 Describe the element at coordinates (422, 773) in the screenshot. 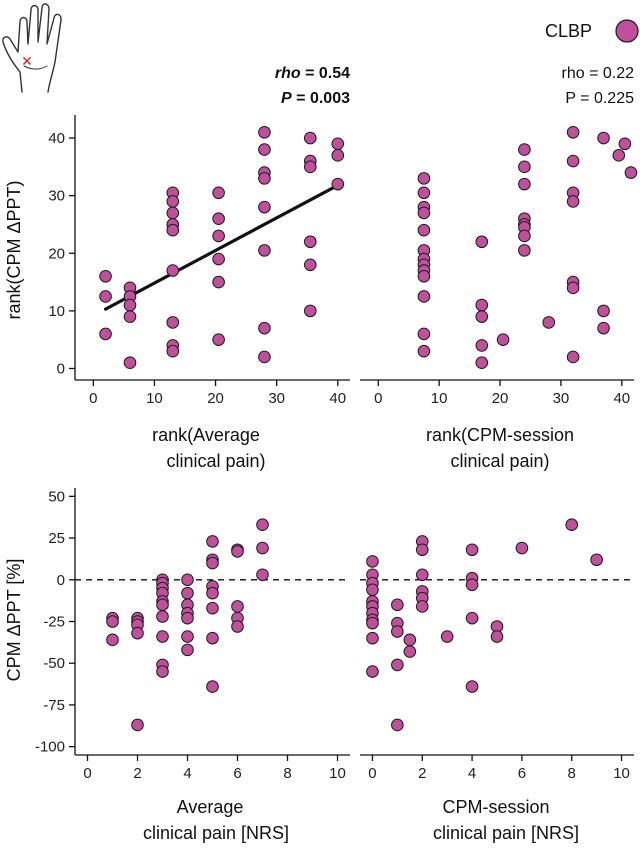

I see `x-tick-label: 2` at that location.